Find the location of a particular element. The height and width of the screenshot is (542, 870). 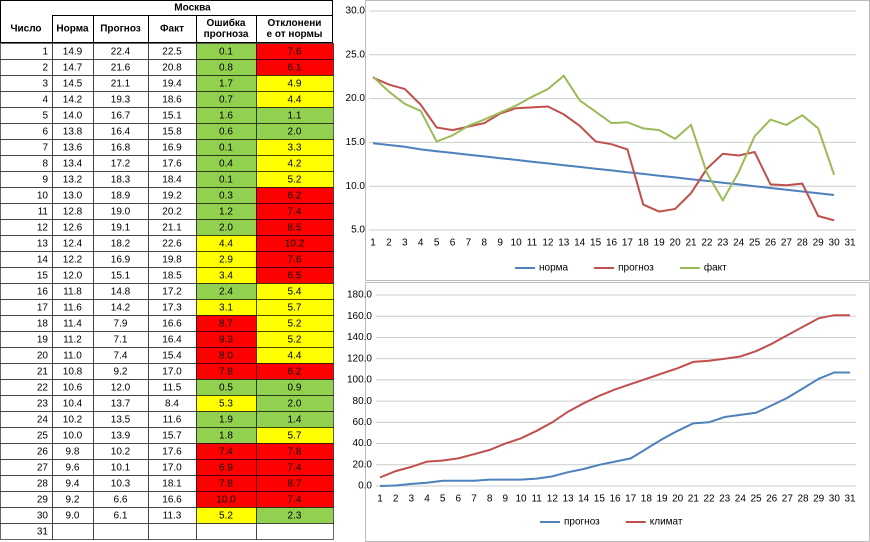

legend-label: норма is located at coordinates (554, 268).